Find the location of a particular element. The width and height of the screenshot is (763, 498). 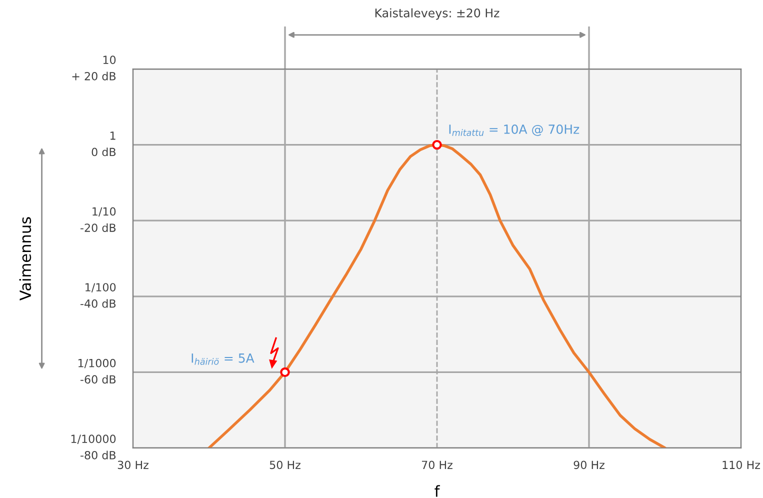

x-axis-title: f is located at coordinates (437, 491).